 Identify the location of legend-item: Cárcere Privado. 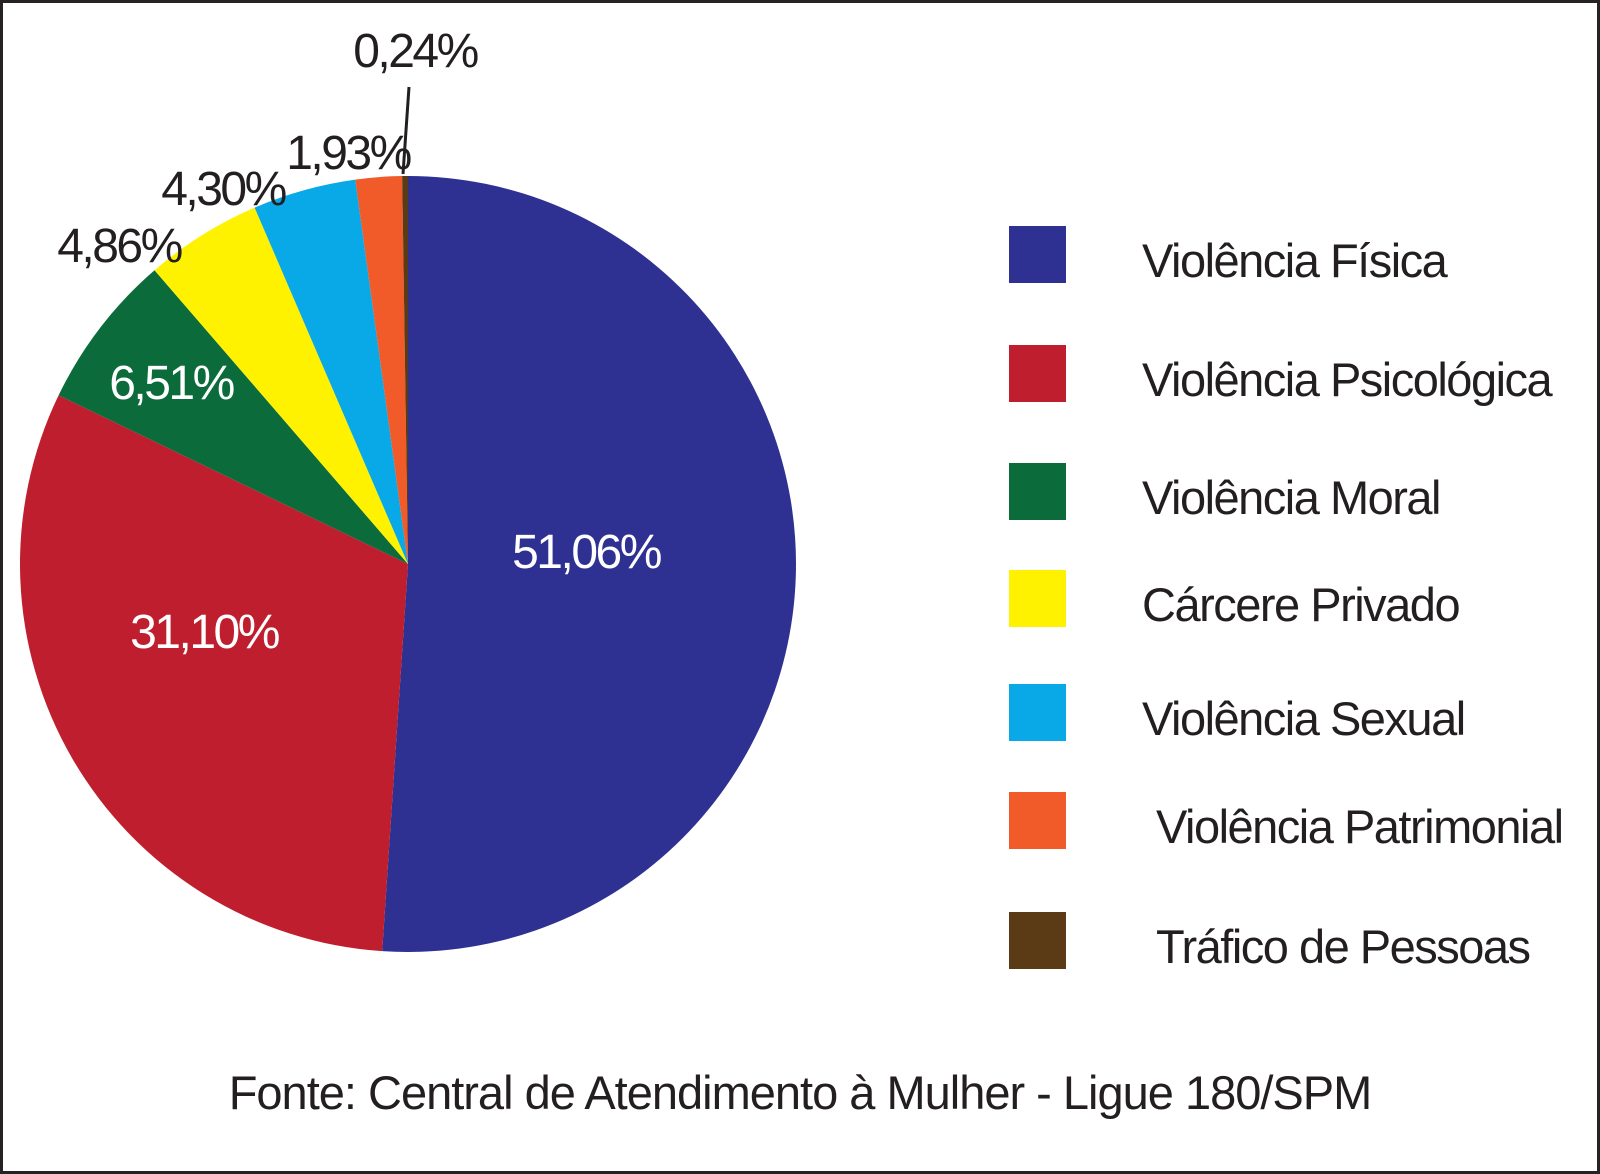
(1235, 600).